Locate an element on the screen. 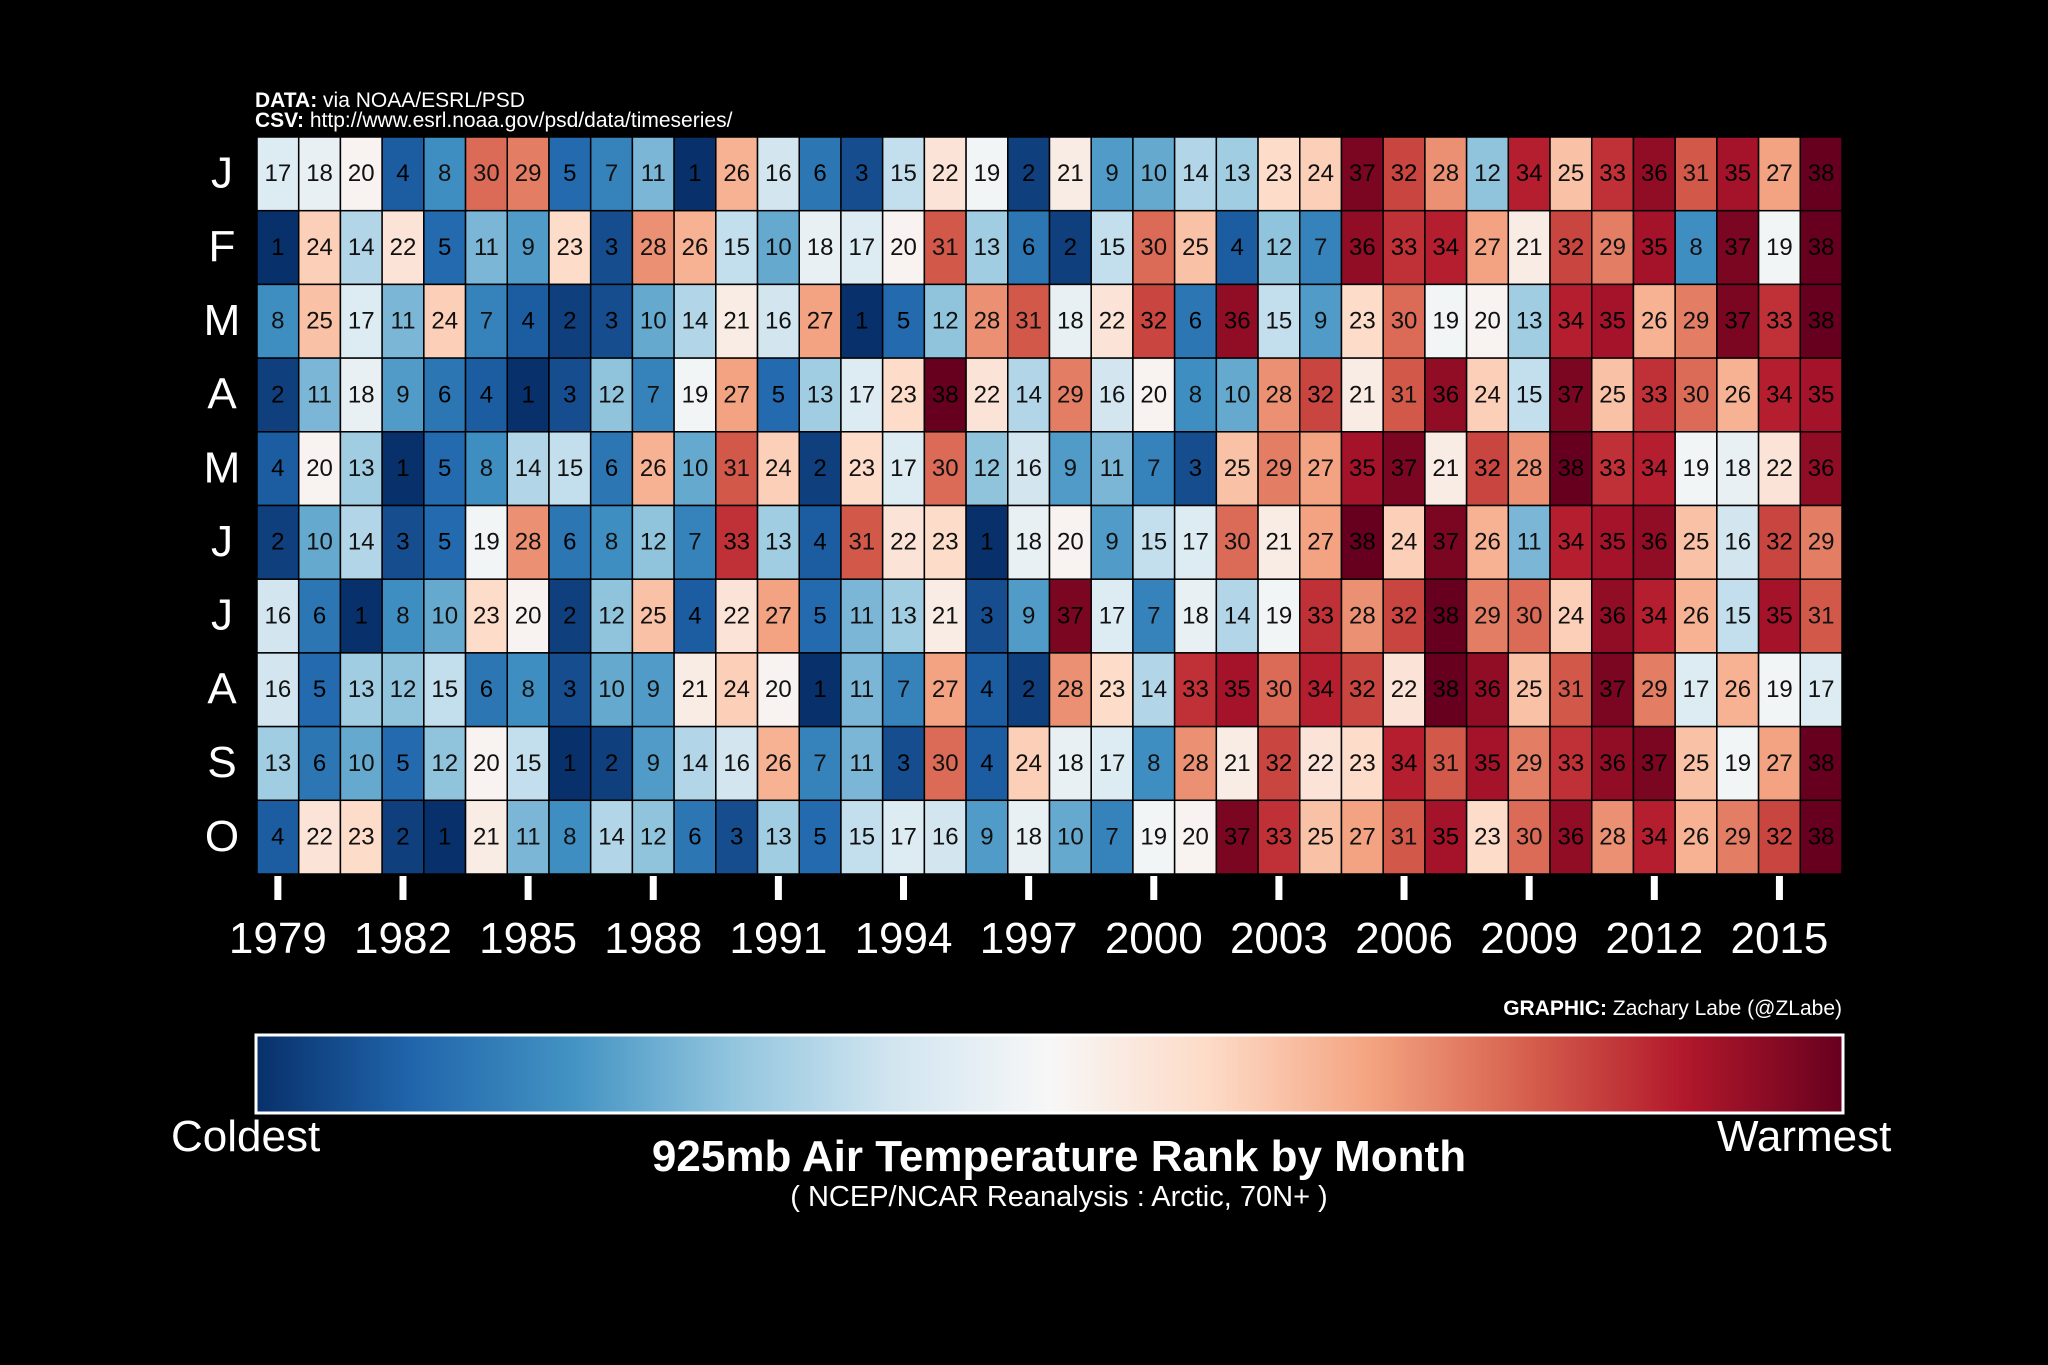 The height and width of the screenshot is (1365, 2048). heatmap-cell-value: 8 is located at coordinates (1695, 247).